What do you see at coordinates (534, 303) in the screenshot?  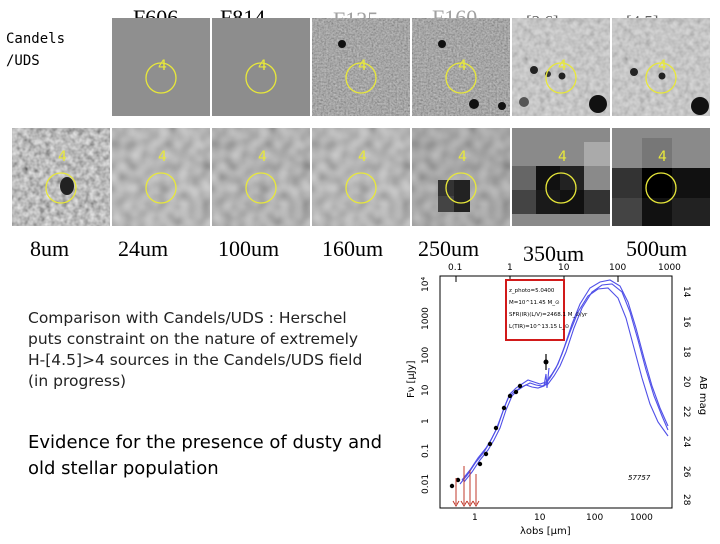 I see `legend-line: M=10^11.45 M_⊙` at bounding box center [534, 303].